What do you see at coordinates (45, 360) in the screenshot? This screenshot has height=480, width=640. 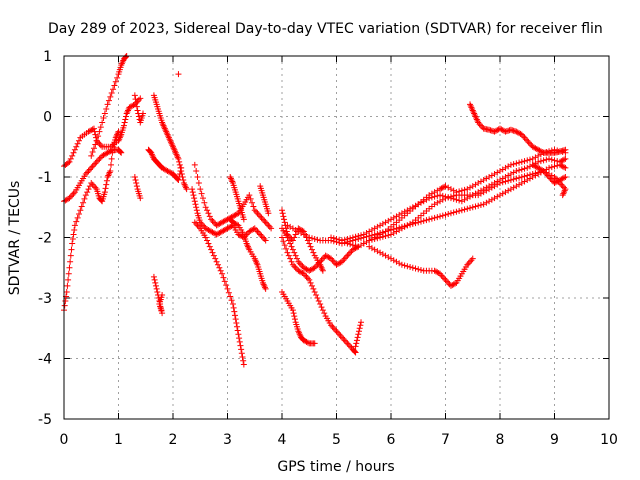 I see `y-tick-label: -4` at bounding box center [45, 360].